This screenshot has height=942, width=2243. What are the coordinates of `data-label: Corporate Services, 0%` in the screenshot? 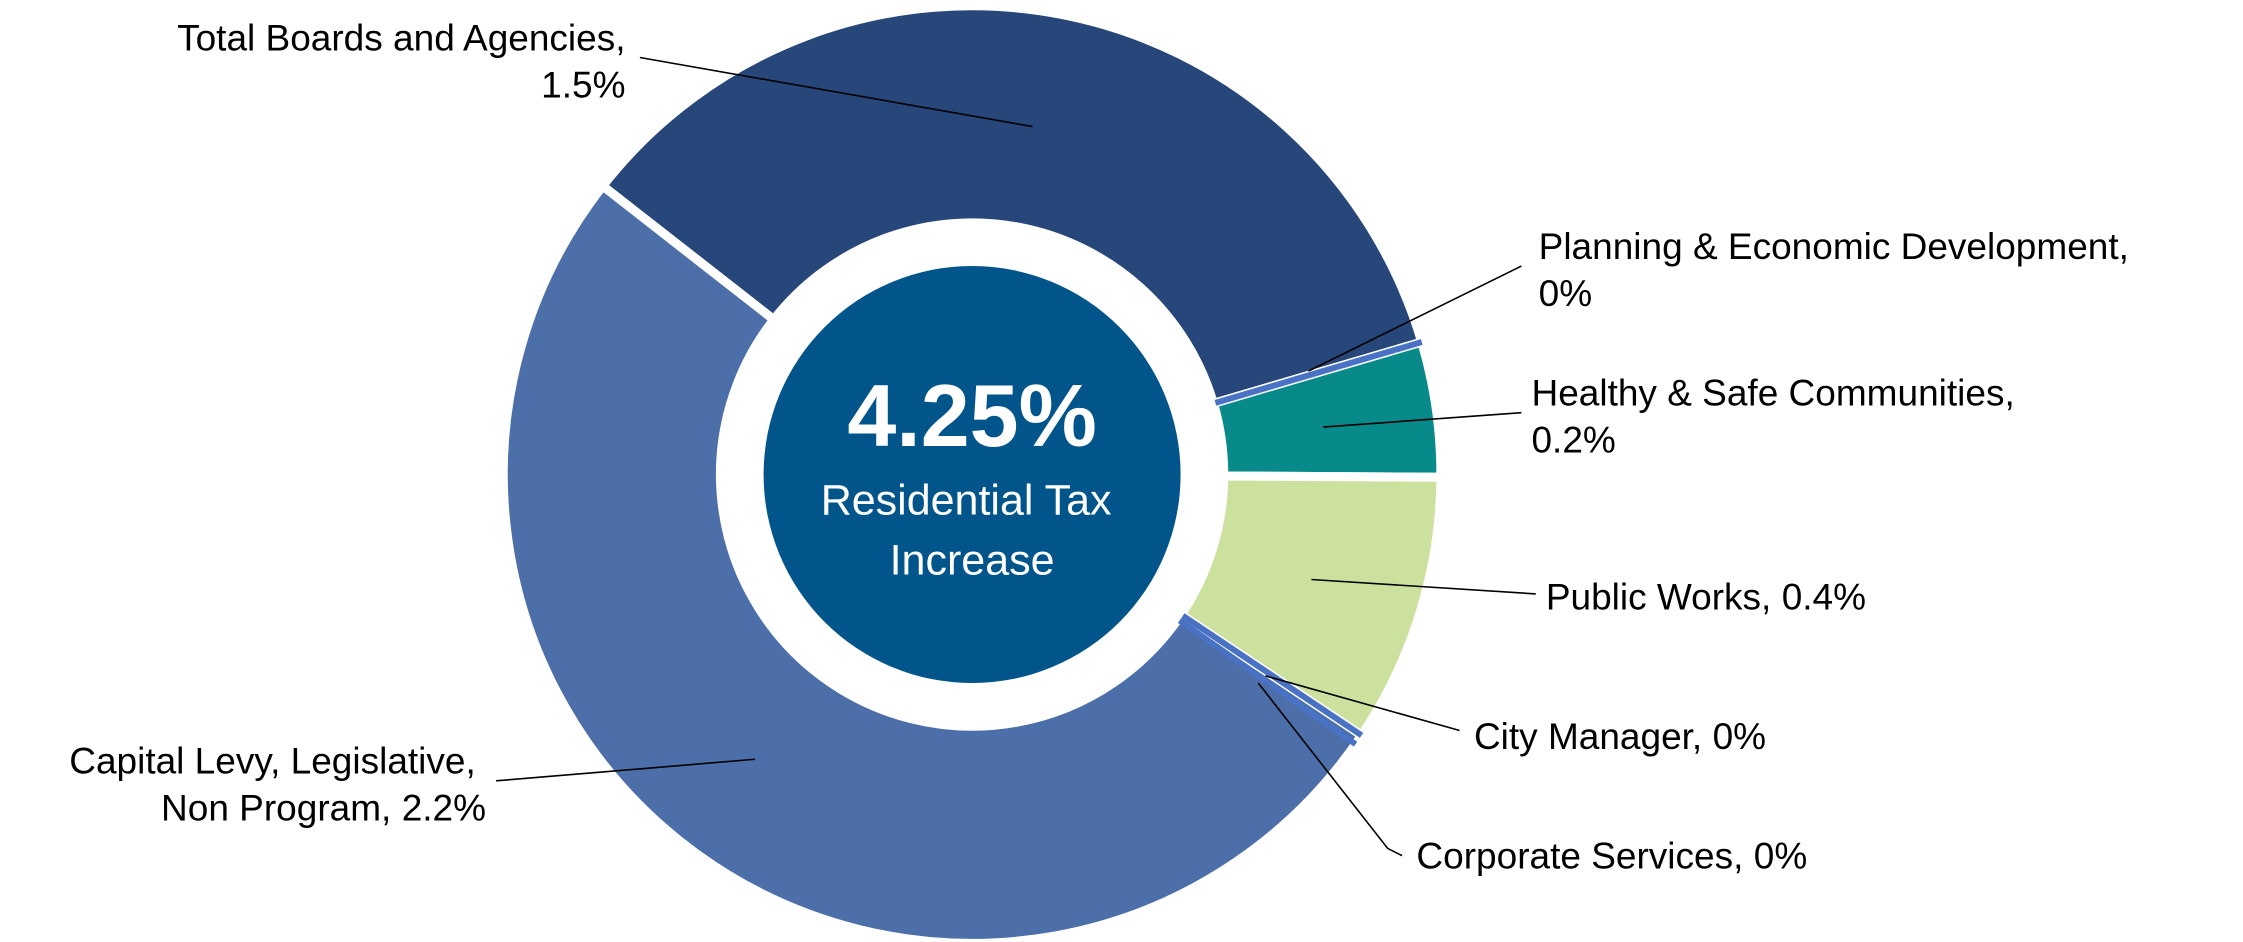 It's located at (1611, 856).